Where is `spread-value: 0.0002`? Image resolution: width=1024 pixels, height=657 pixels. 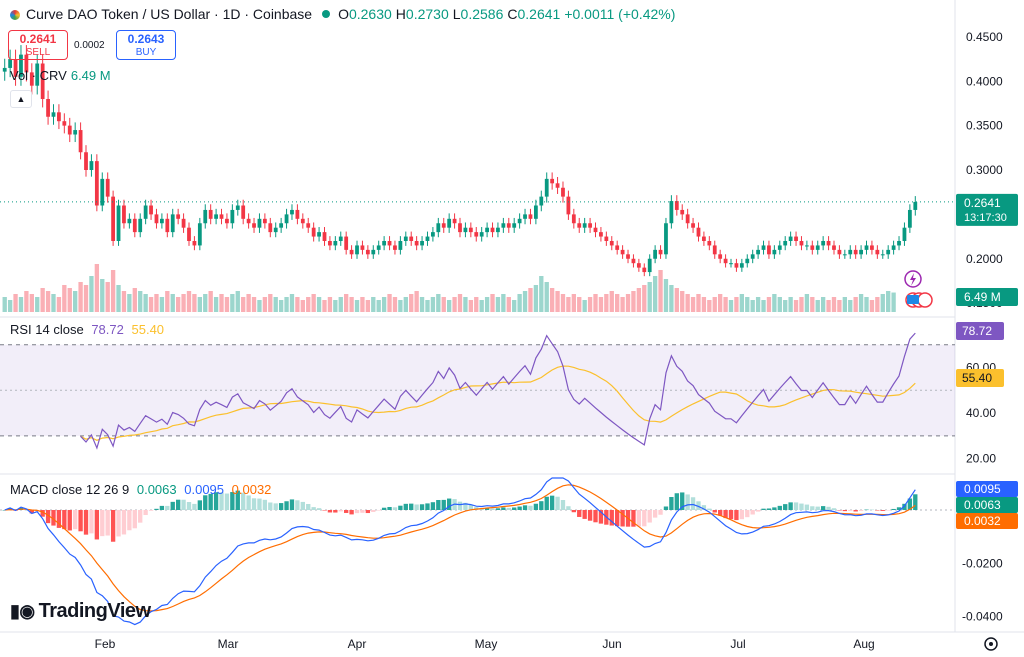
spread-value: 0.0002 is located at coordinates (89, 45).